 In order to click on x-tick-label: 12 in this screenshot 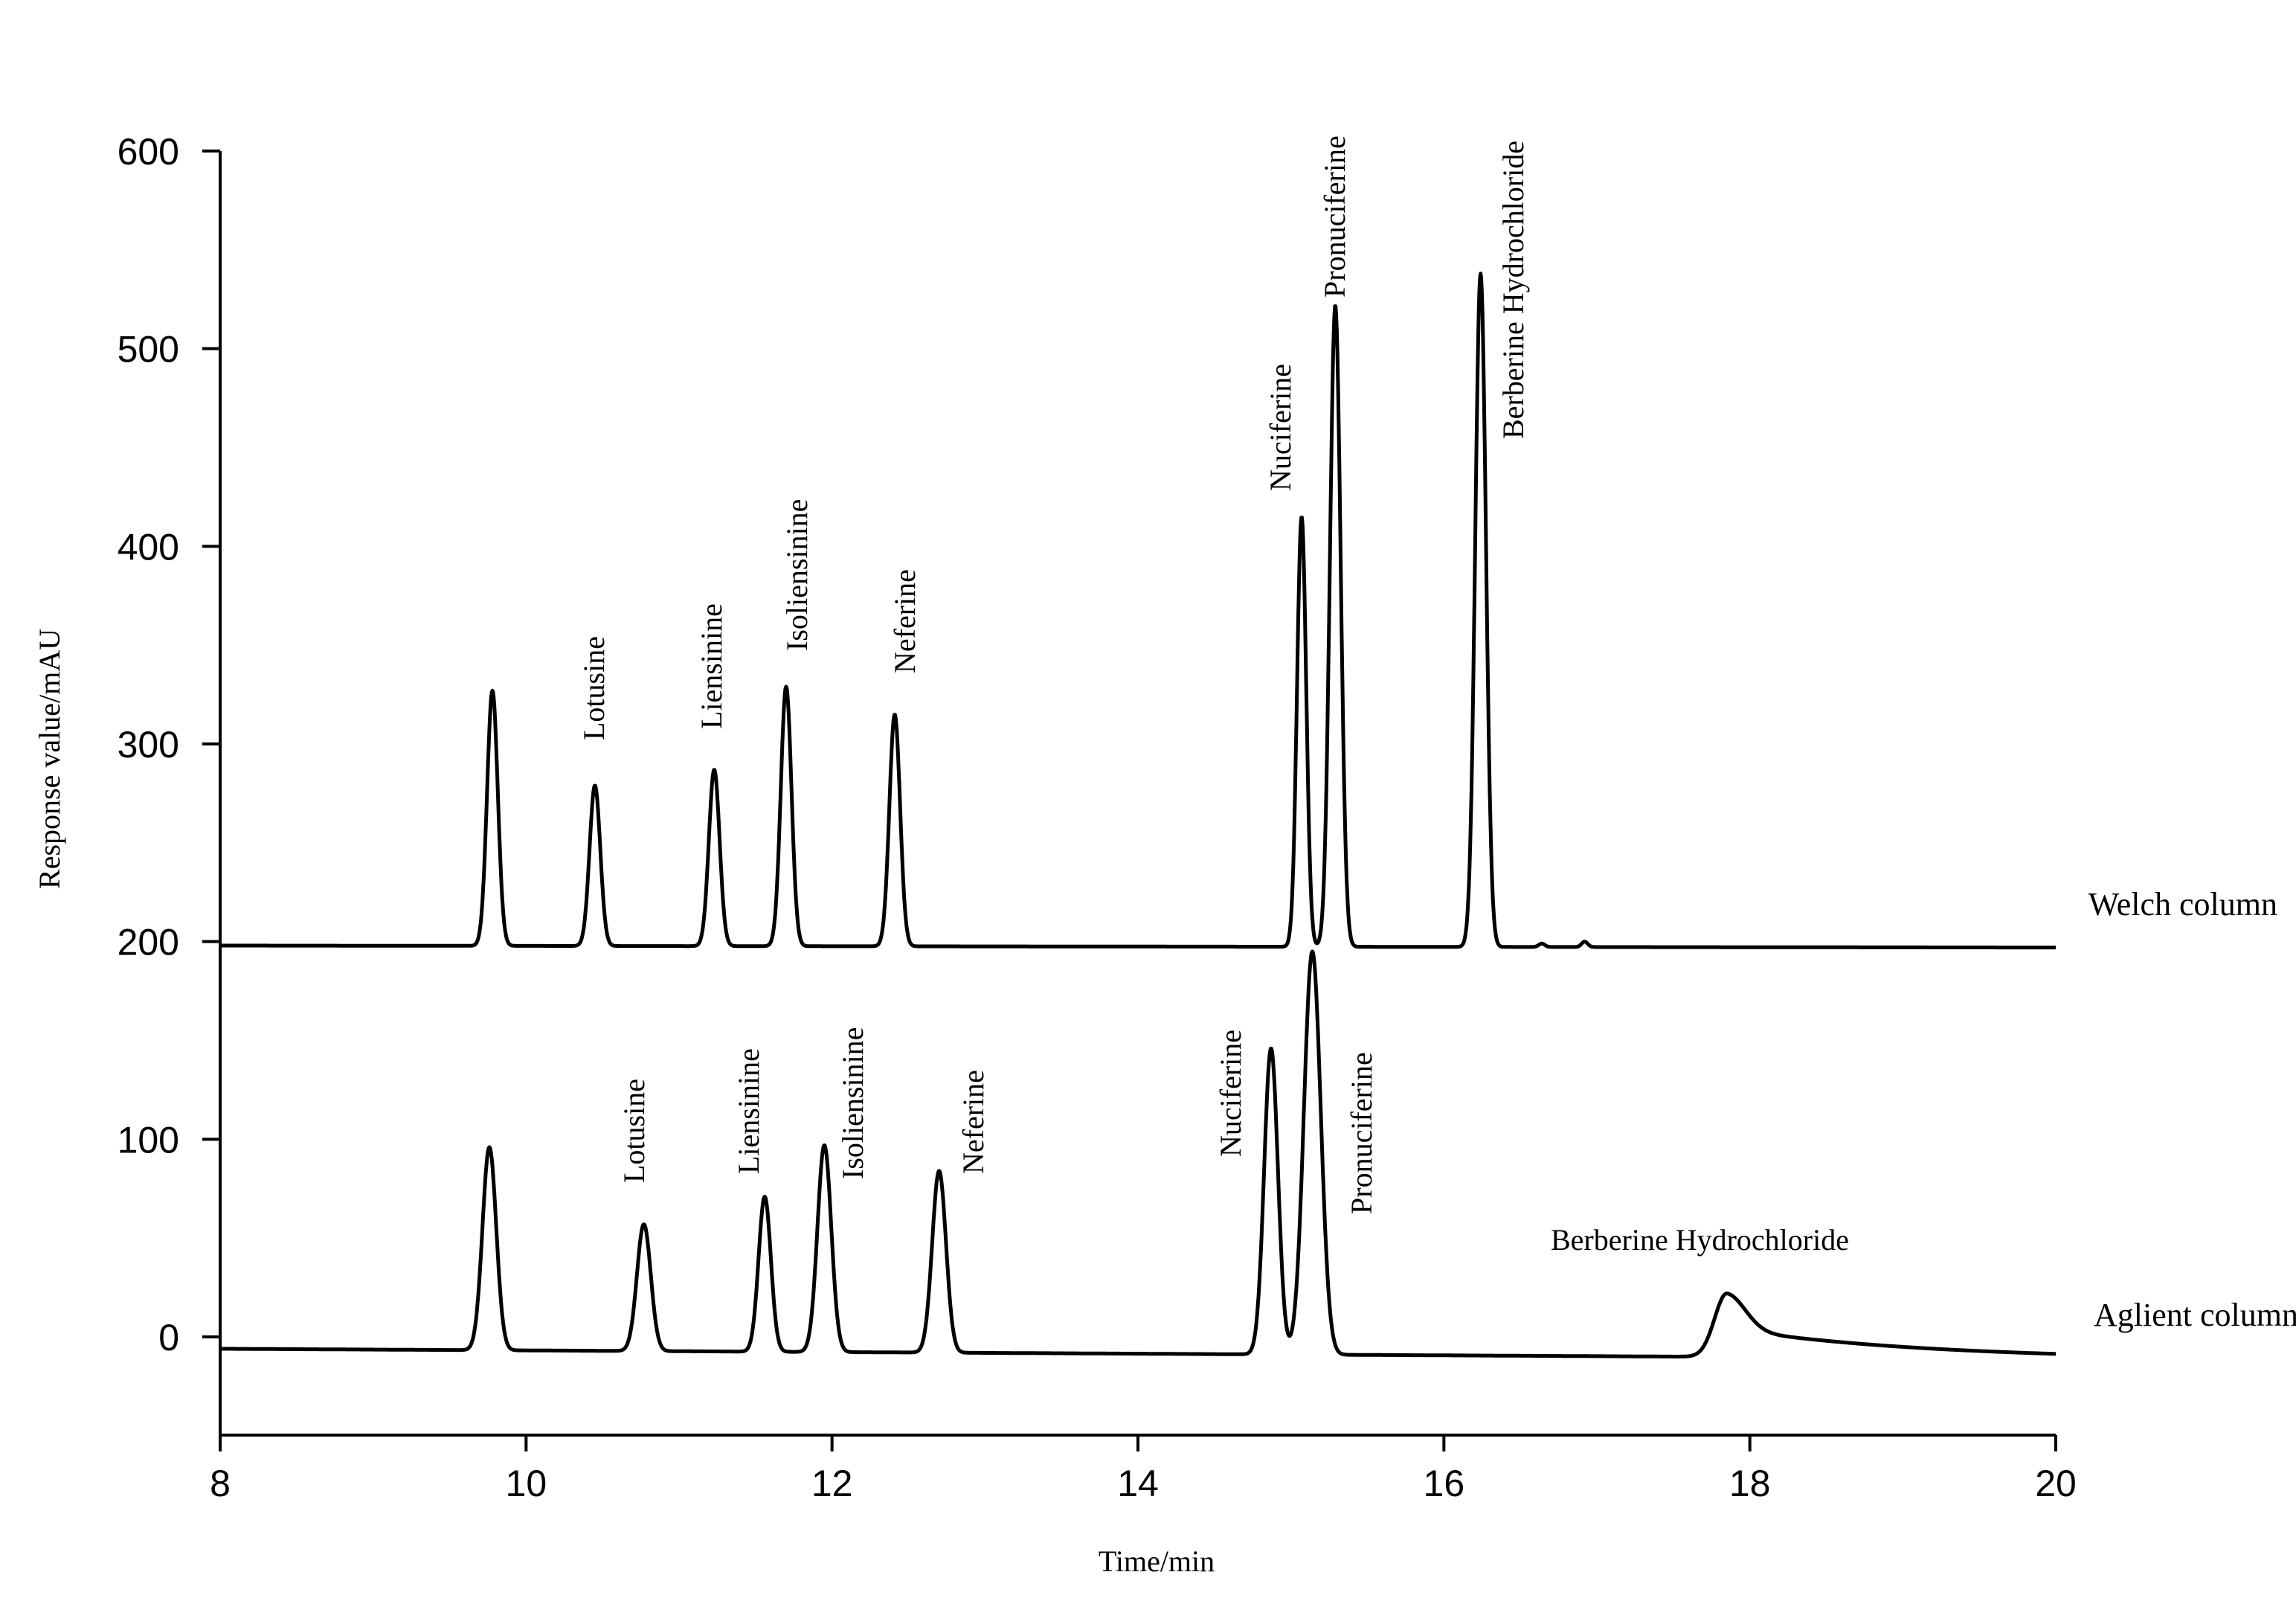, I will do `click(832, 1483)`.